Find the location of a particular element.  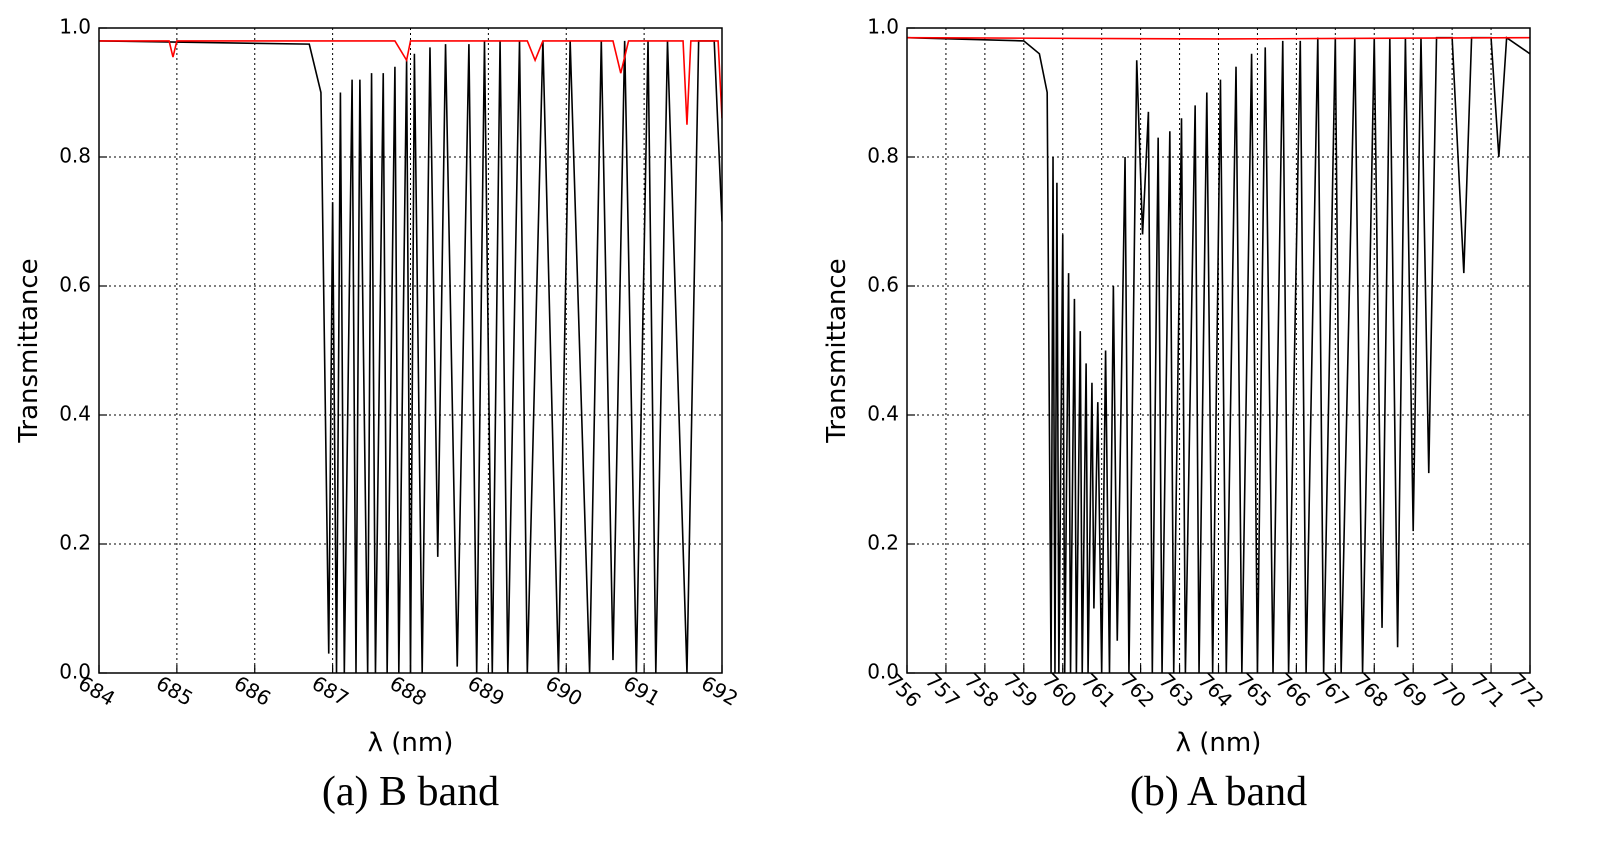

x-tick-label: 685 is located at coordinates (174, 691).